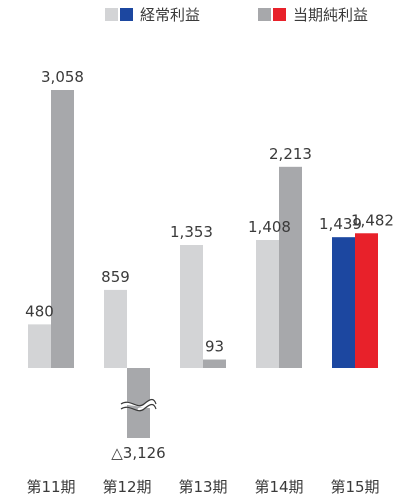  Describe the element at coordinates (330, 15) in the screenshot. I see `legend-label-2: 当期純利益` at that location.